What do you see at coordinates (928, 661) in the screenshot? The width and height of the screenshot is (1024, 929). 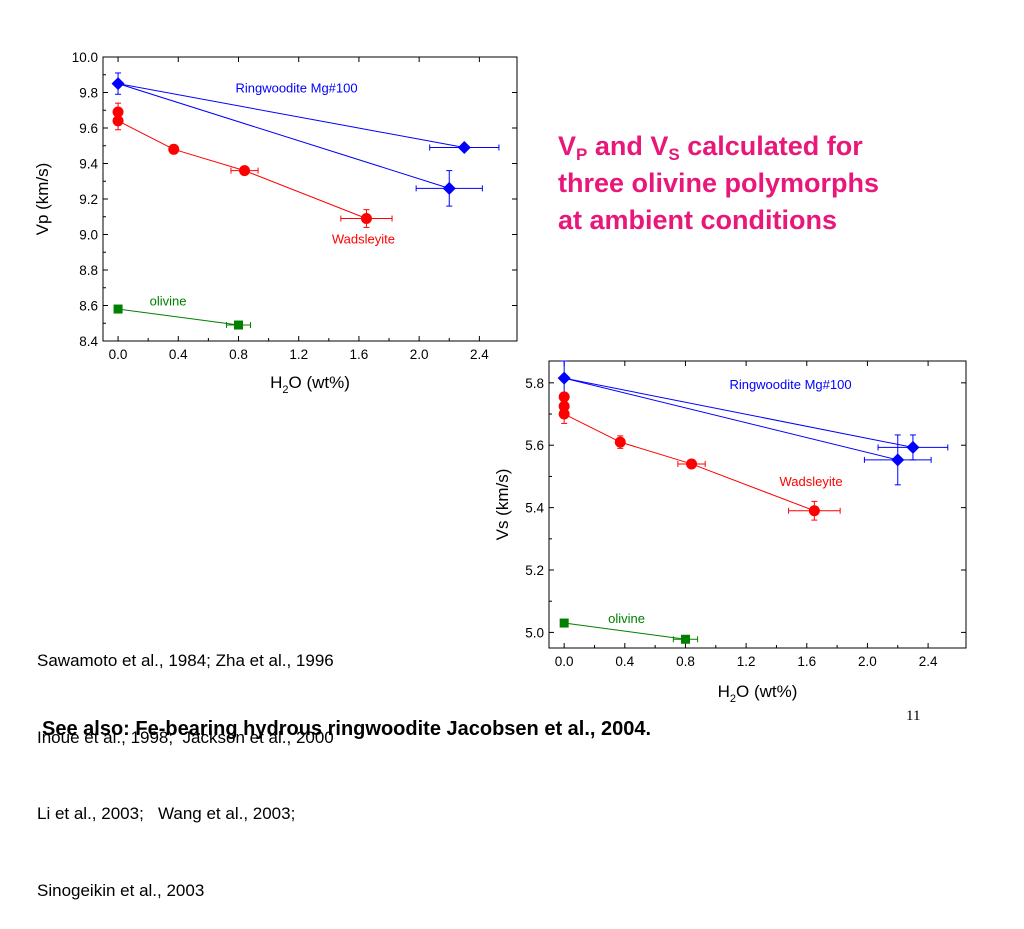 I see `vs-x-tick-label: 2.4` at bounding box center [928, 661].